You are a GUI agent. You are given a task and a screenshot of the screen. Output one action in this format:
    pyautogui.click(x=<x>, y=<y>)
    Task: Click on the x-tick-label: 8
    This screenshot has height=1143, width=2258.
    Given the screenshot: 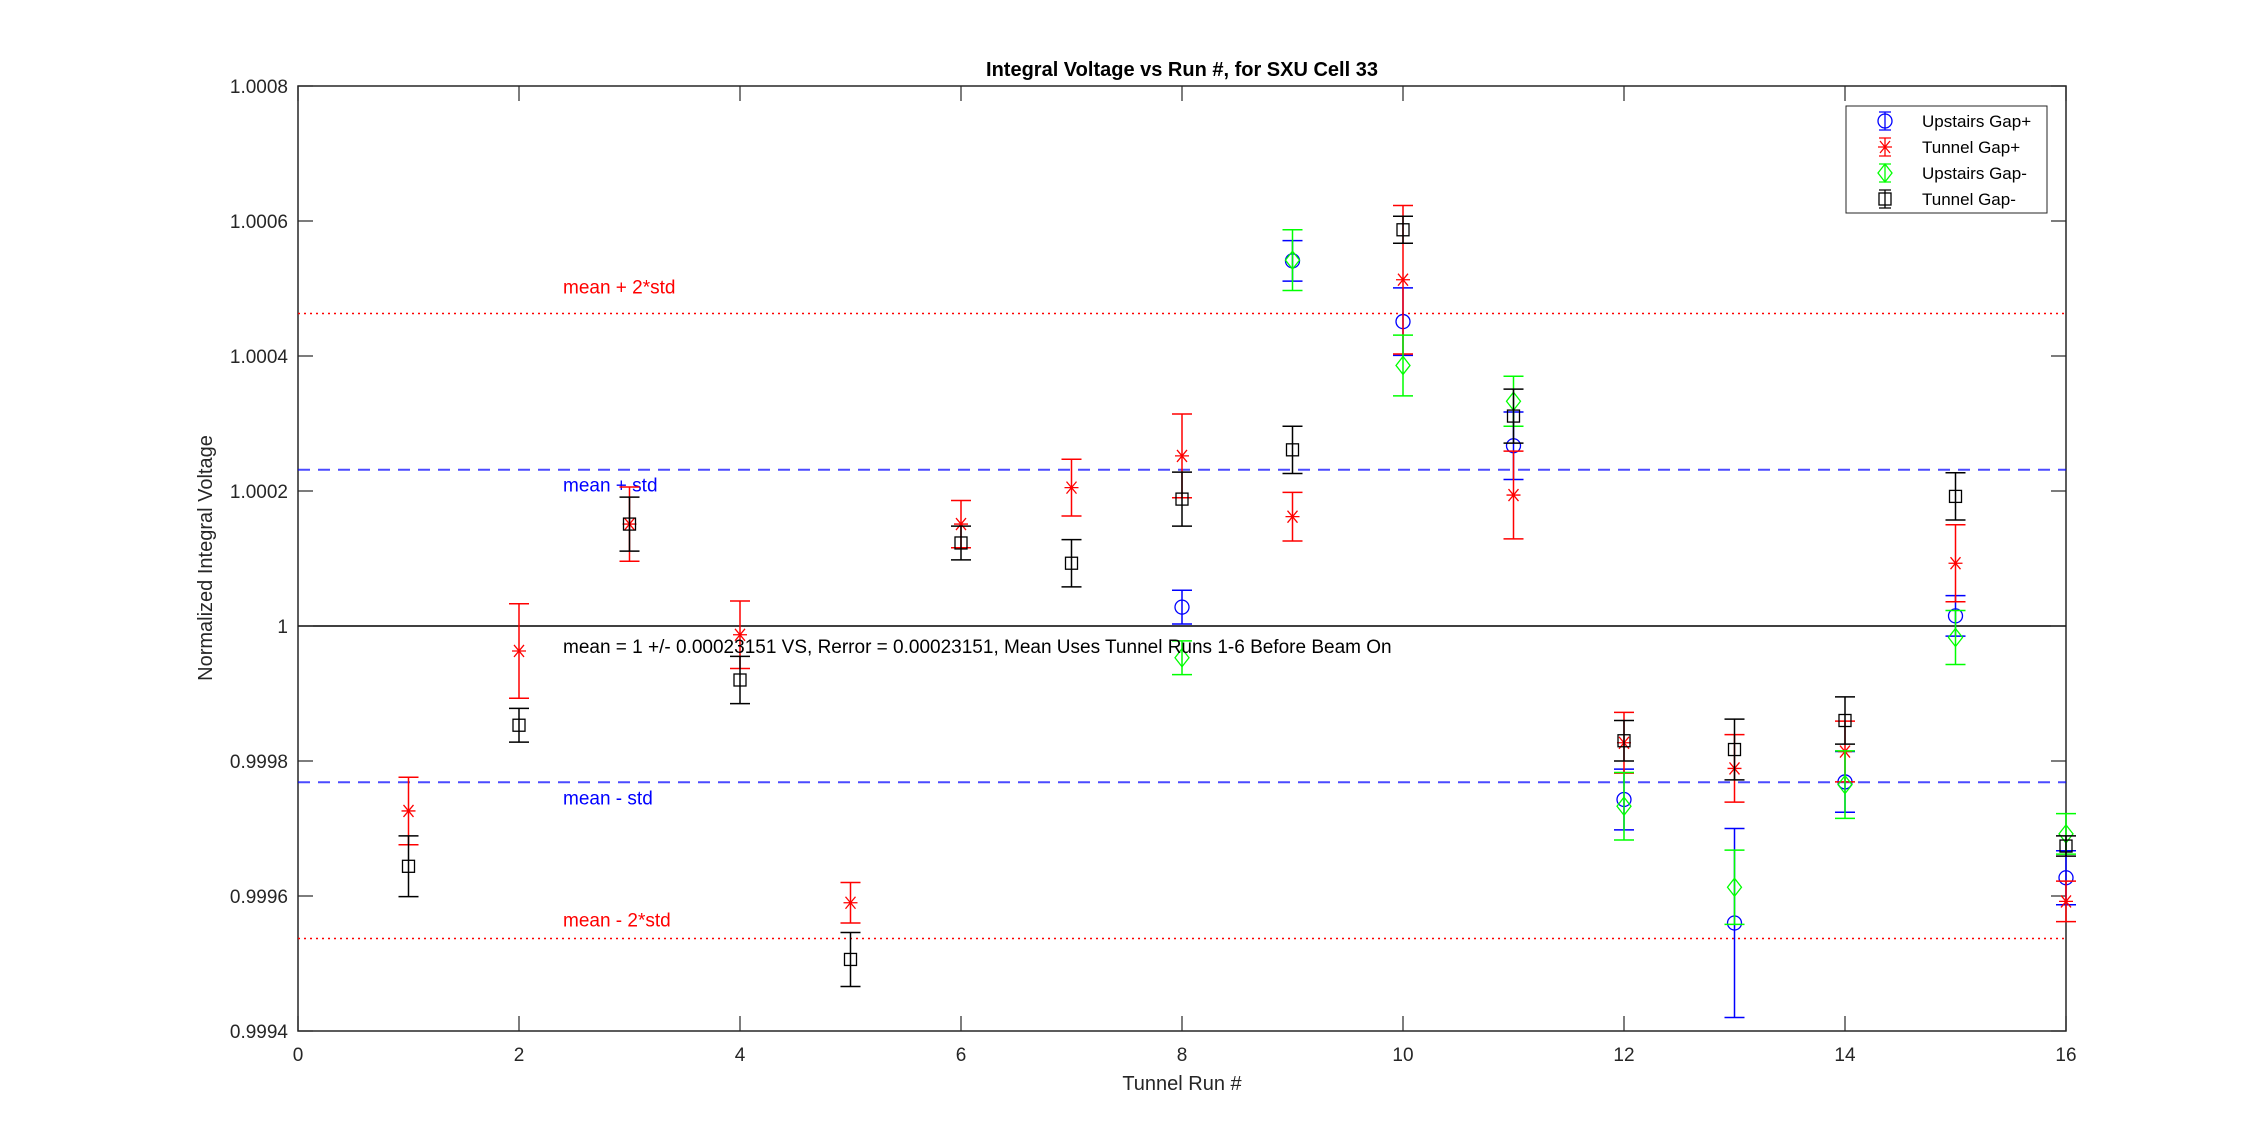 What is the action you would take?
    pyautogui.click(x=1182, y=1055)
    